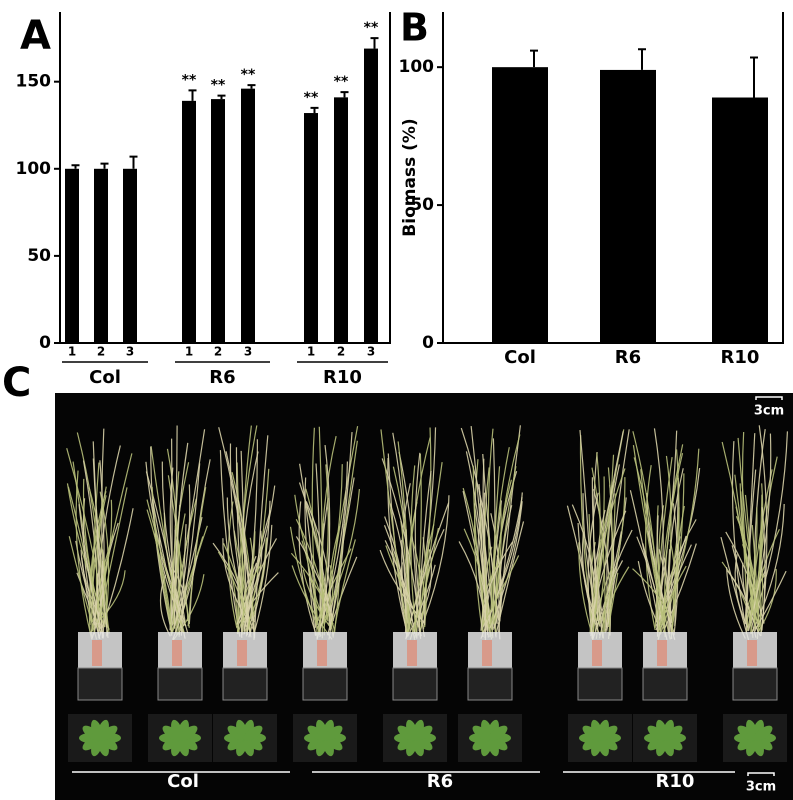  Describe the element at coordinates (422, 205) in the screenshot. I see `y-tick-label: 50` at that location.